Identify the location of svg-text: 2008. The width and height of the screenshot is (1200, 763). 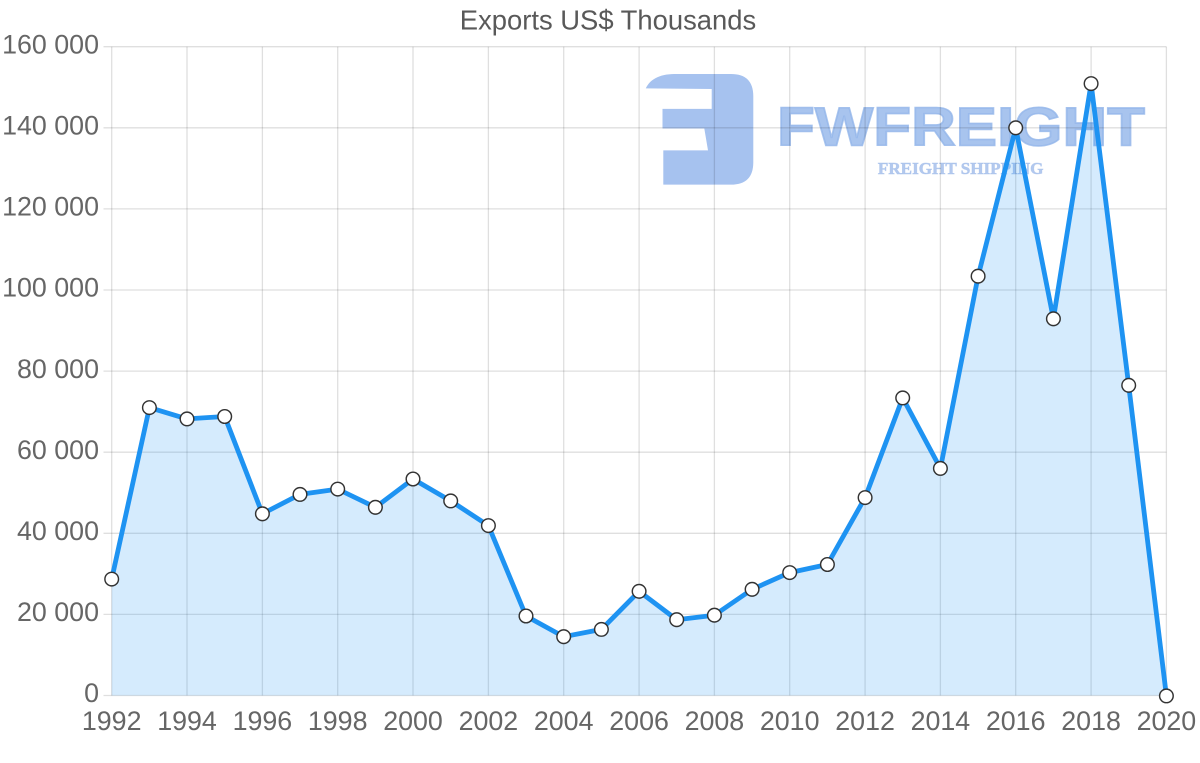
(715, 721).